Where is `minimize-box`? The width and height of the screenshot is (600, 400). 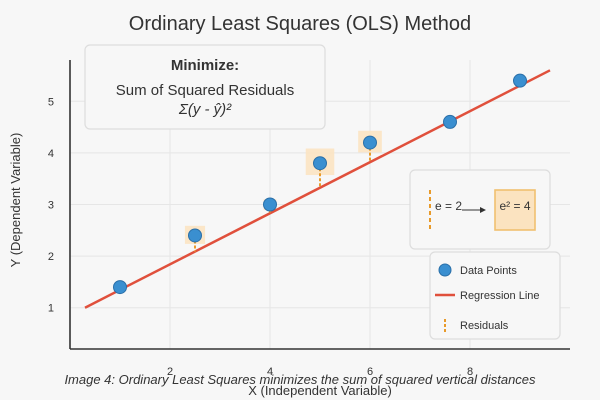
minimize-box is located at coordinates (205, 87).